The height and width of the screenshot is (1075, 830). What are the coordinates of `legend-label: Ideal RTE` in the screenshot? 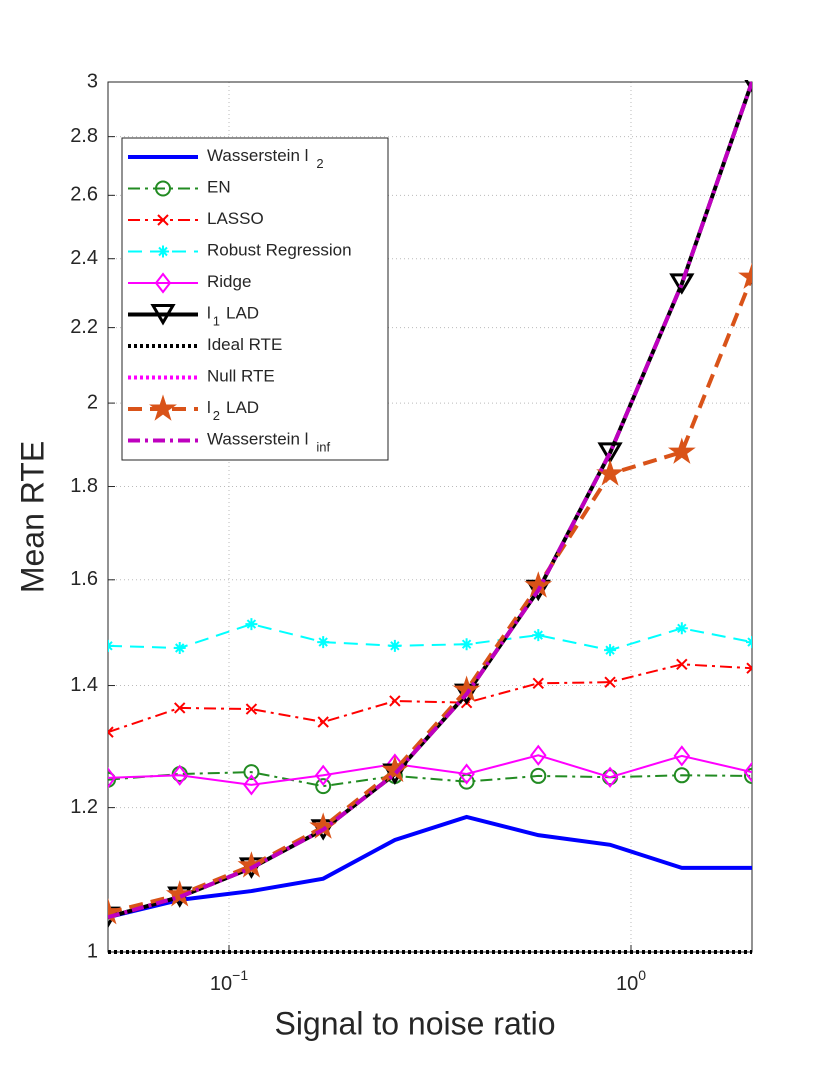 It's located at (244, 344).